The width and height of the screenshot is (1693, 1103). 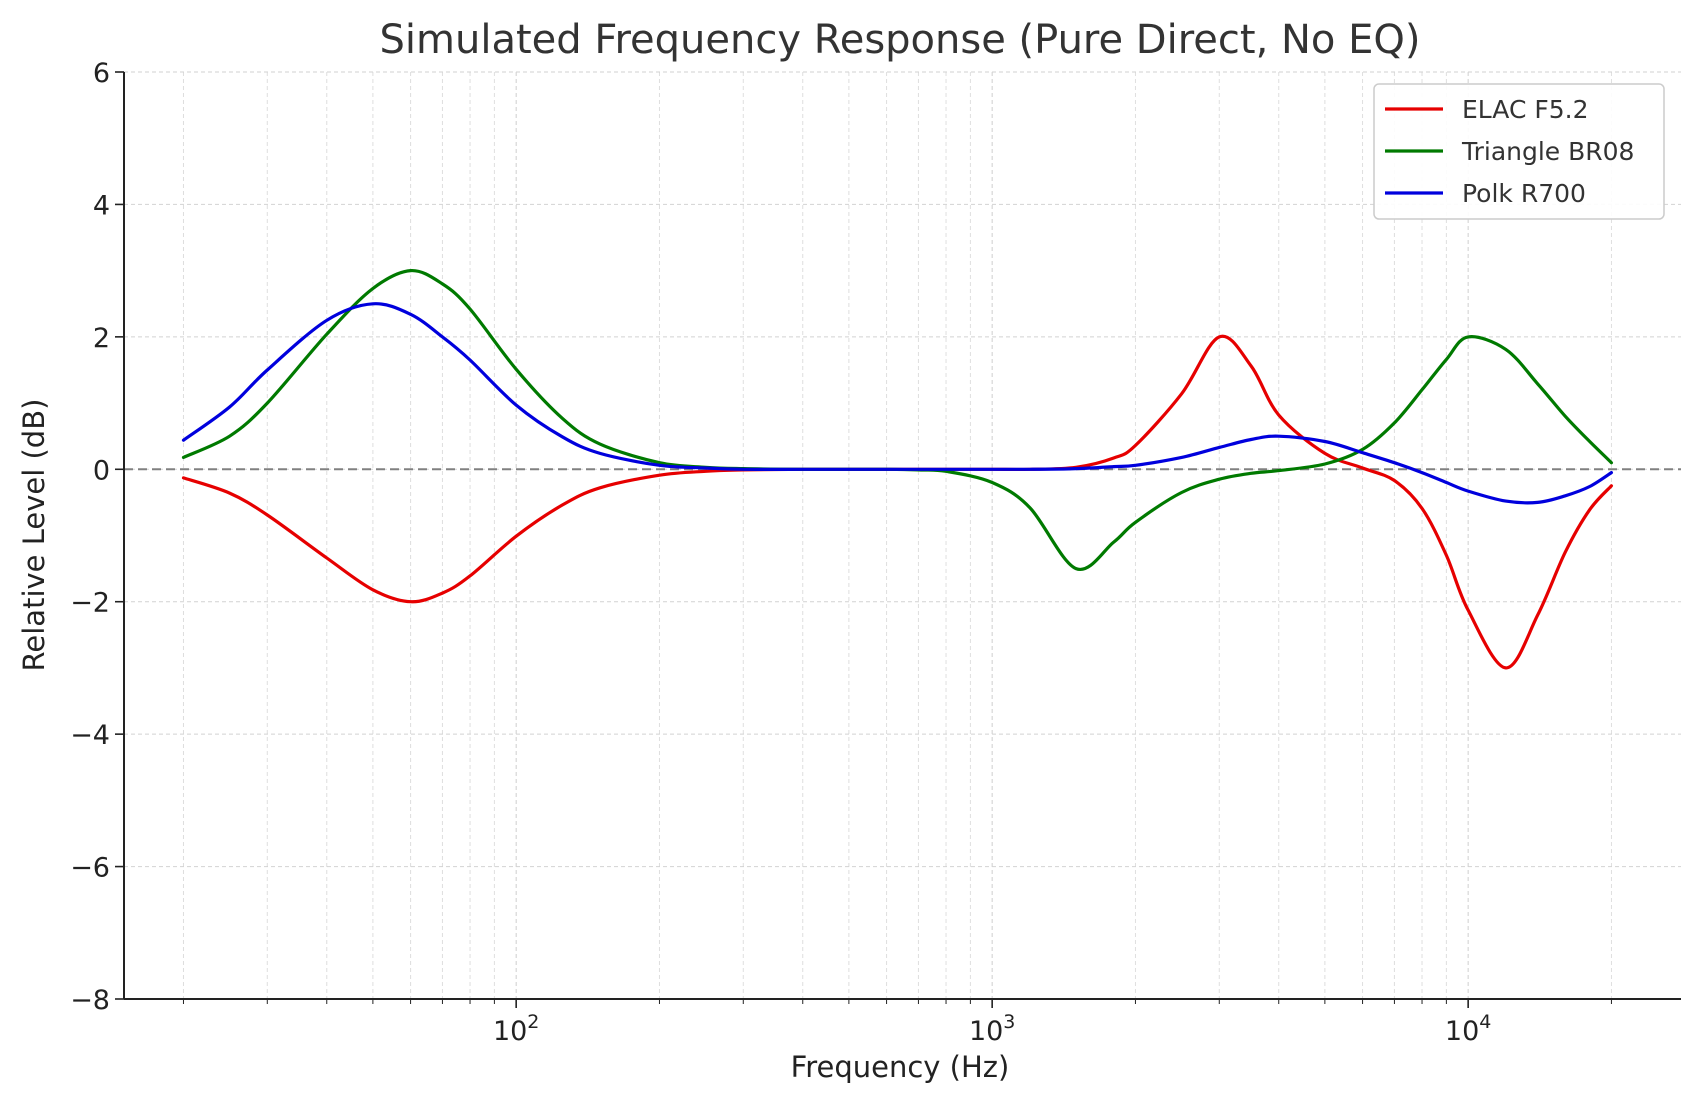 What do you see at coordinates (90, 1000) in the screenshot?
I see `y-tick-label: −8` at bounding box center [90, 1000].